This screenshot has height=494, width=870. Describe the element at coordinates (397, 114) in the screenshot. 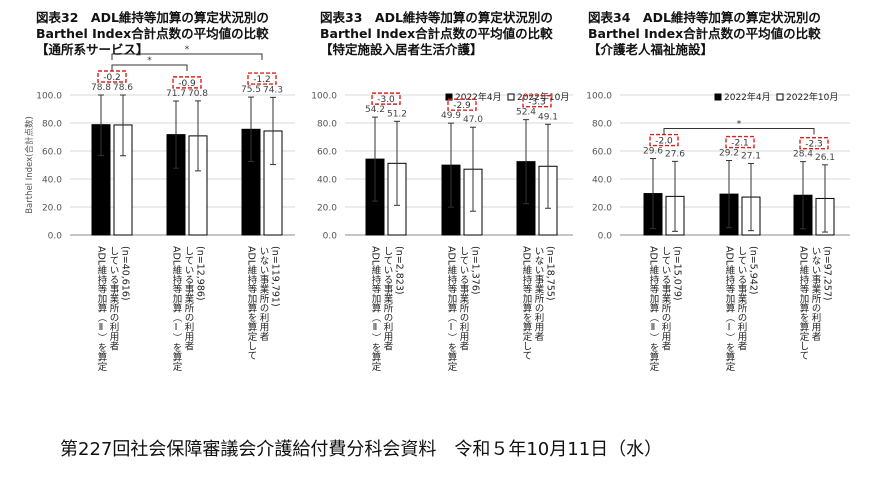

I see `data-label-october: 51.2` at that location.